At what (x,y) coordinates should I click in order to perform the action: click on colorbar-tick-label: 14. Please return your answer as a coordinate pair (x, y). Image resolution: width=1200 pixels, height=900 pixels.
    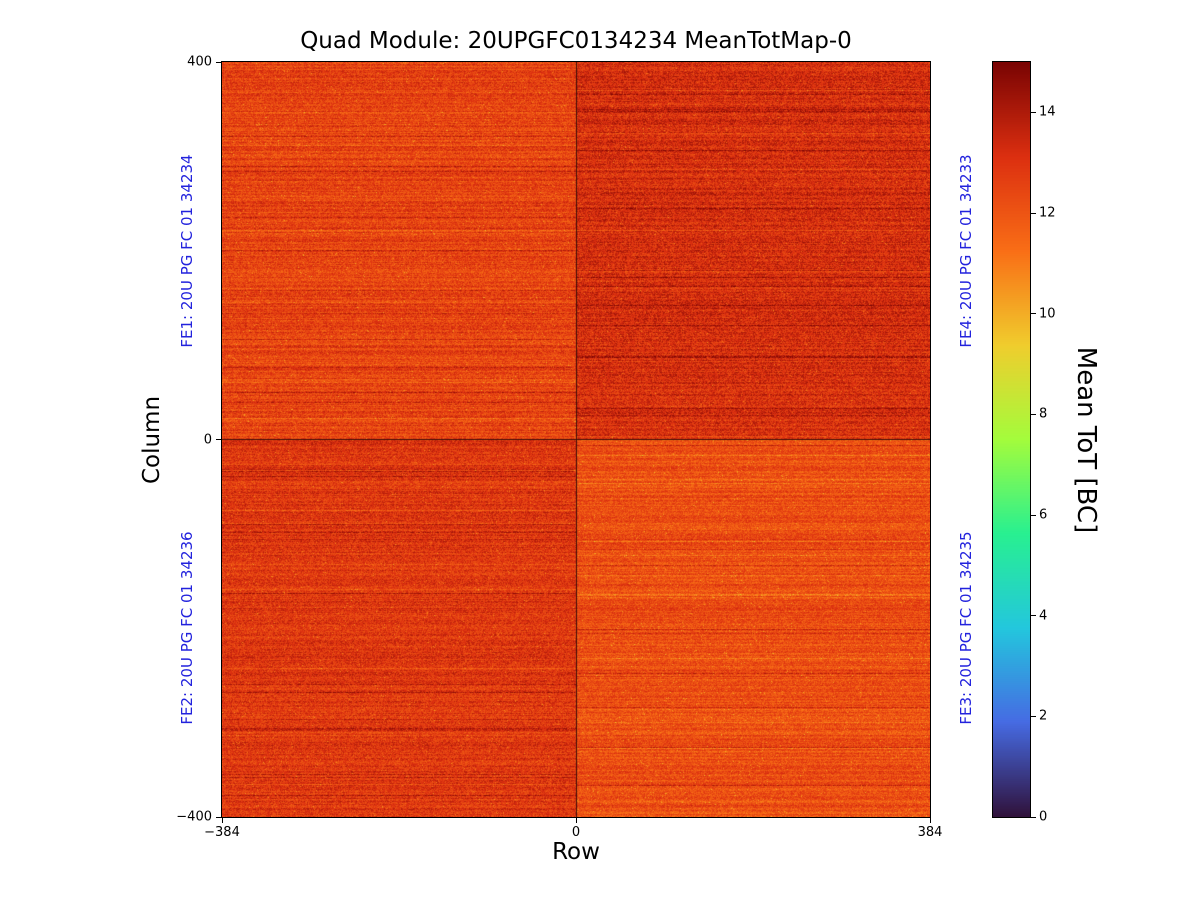
    Looking at the image, I should click on (1047, 112).